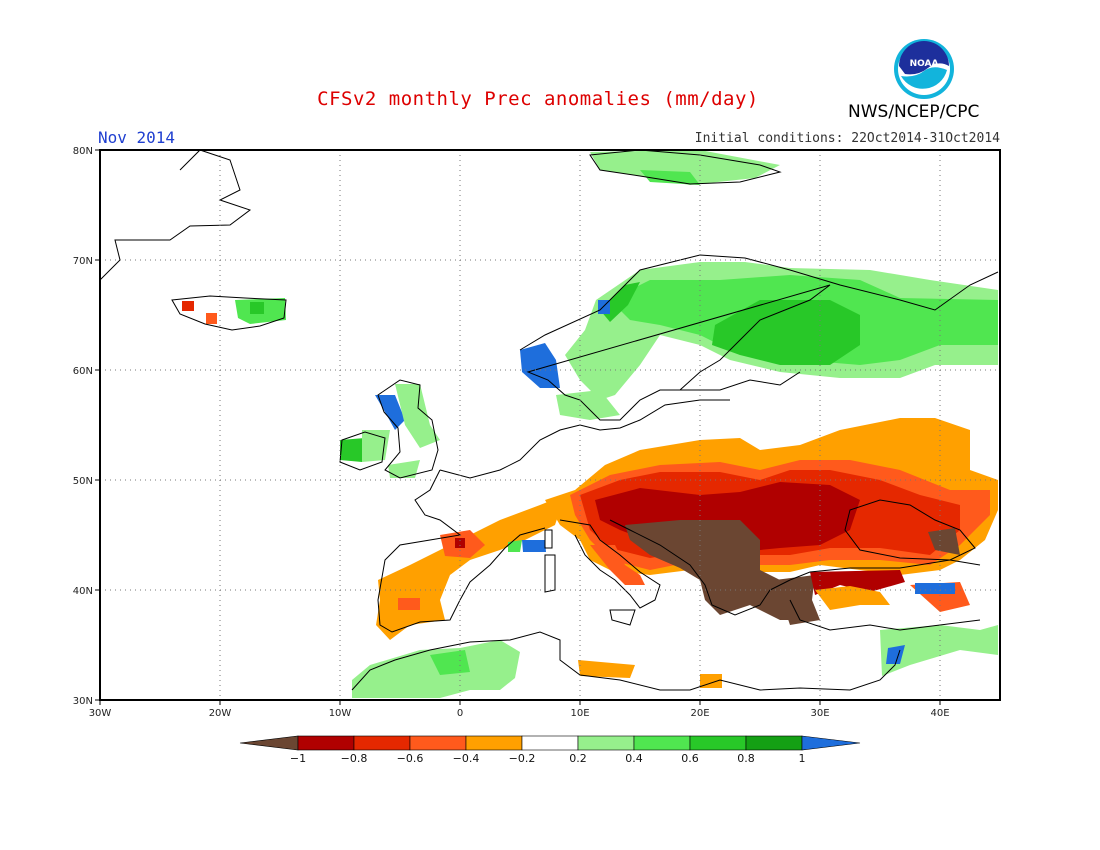 This screenshot has height=850, width=1100. I want to click on lon-tick-label: 10W, so click(340, 713).